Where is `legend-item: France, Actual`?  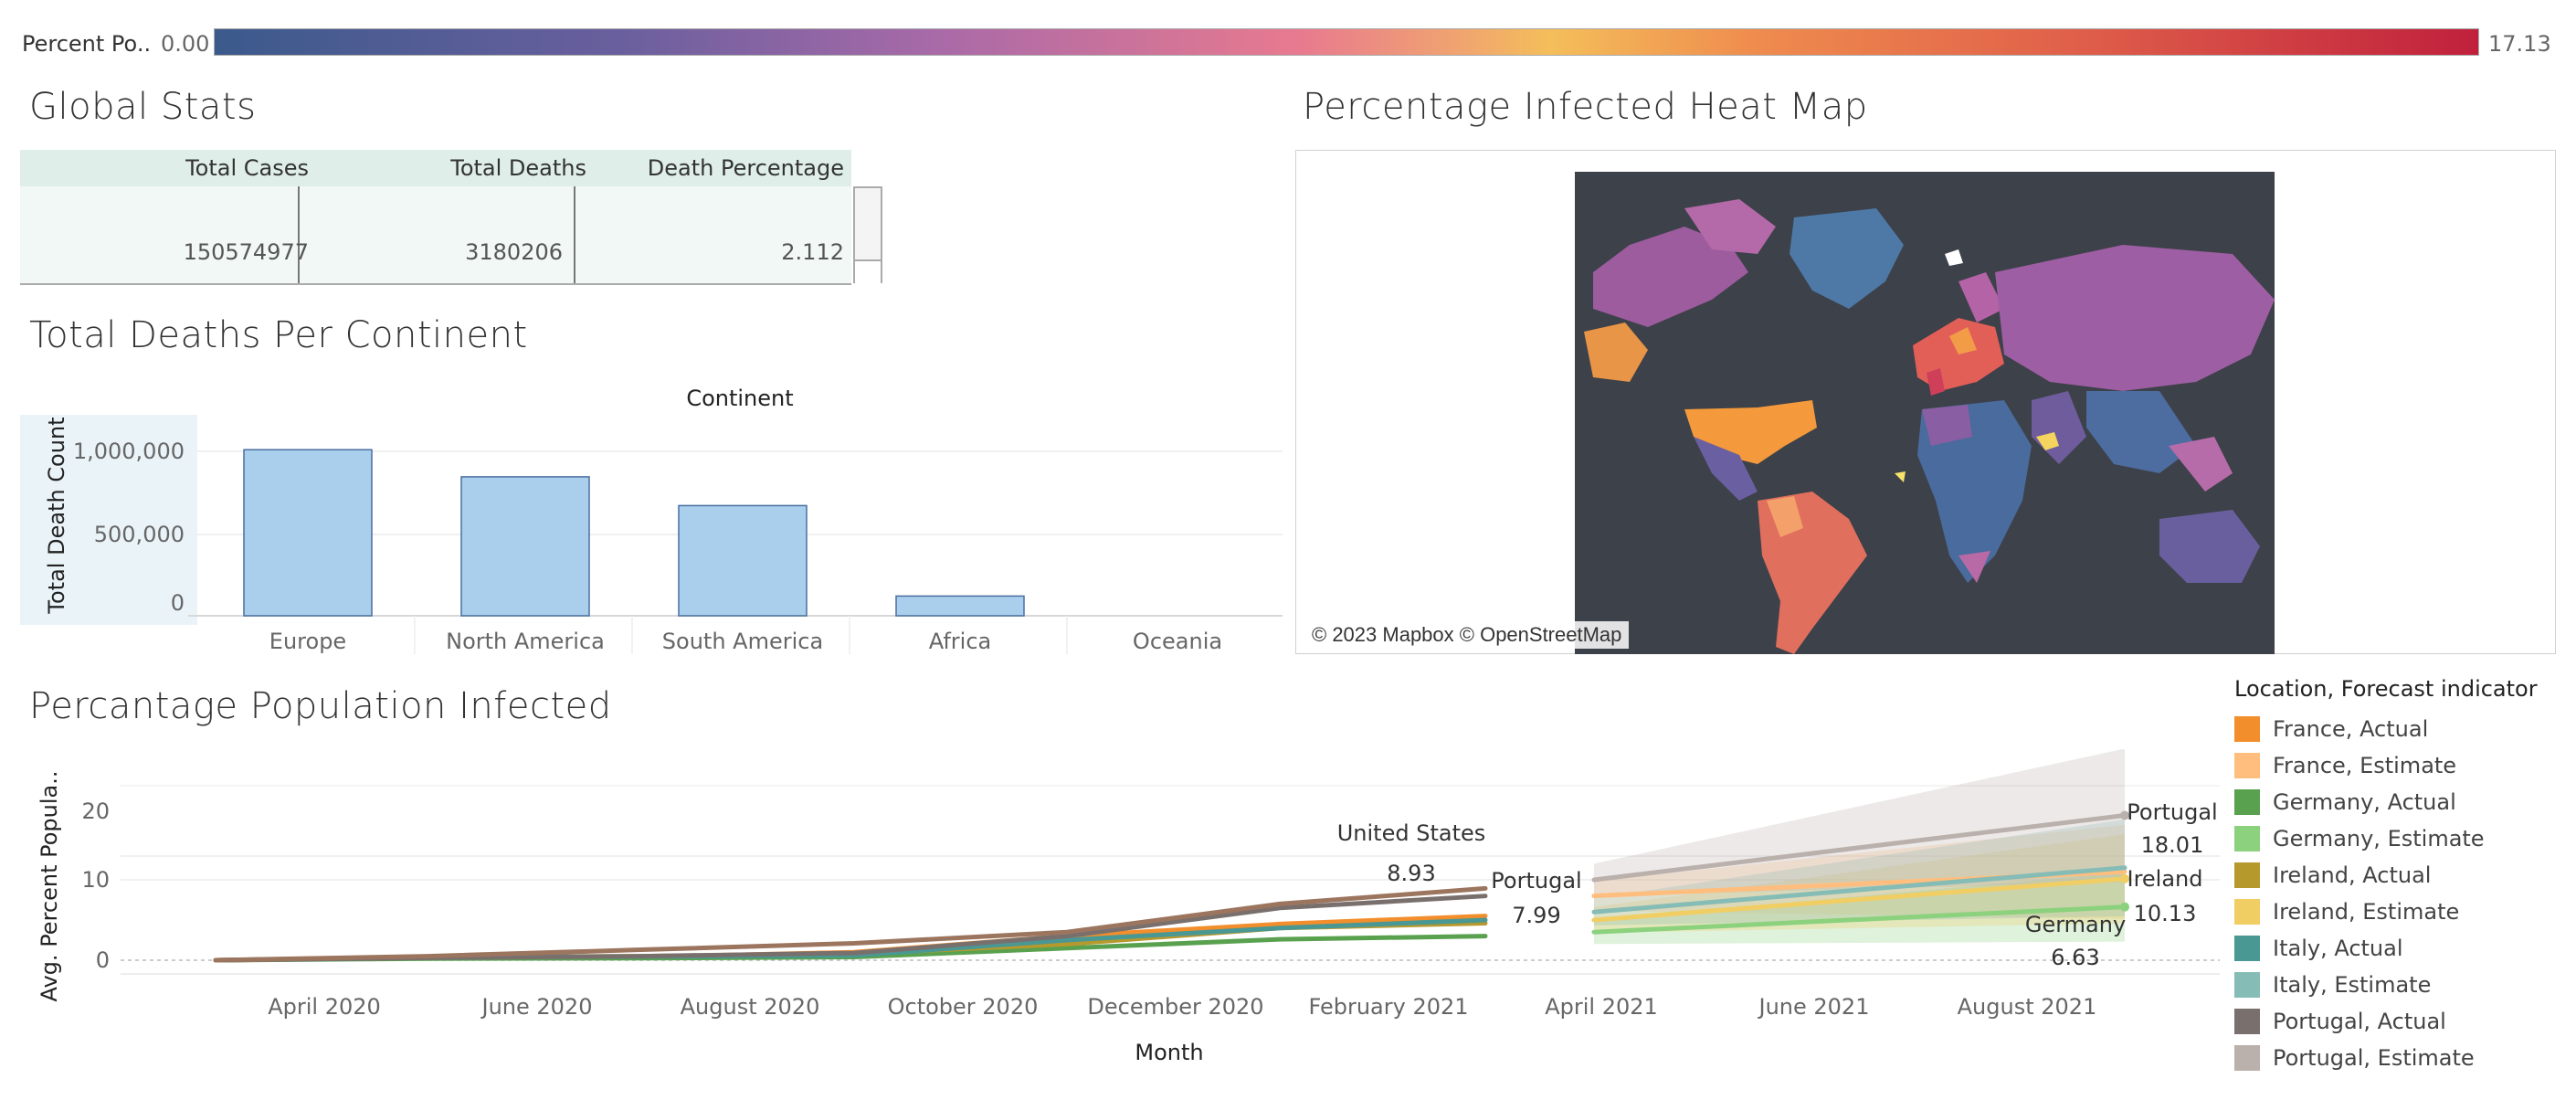
legend-item: France, Actual is located at coordinates (2405, 729).